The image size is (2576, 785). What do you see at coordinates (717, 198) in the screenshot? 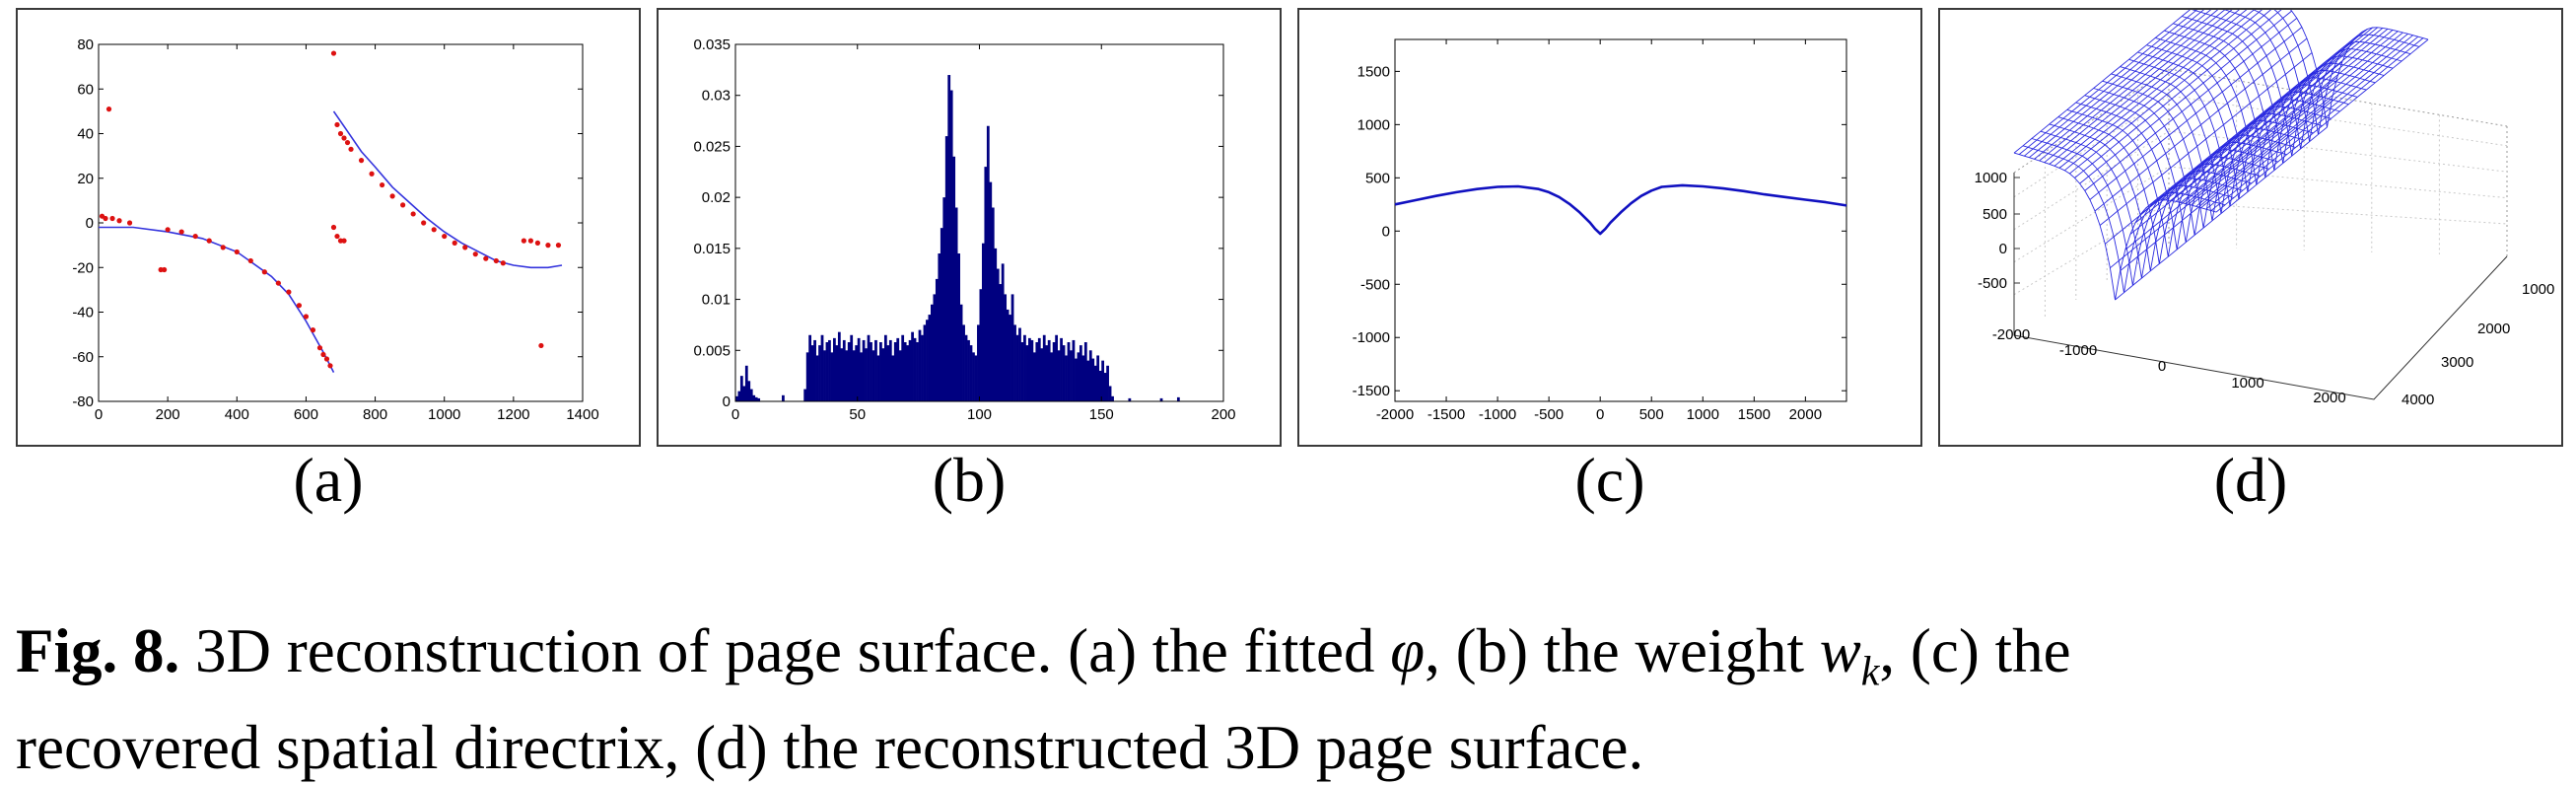
I see `y-tick-label: 0.02` at bounding box center [717, 198].